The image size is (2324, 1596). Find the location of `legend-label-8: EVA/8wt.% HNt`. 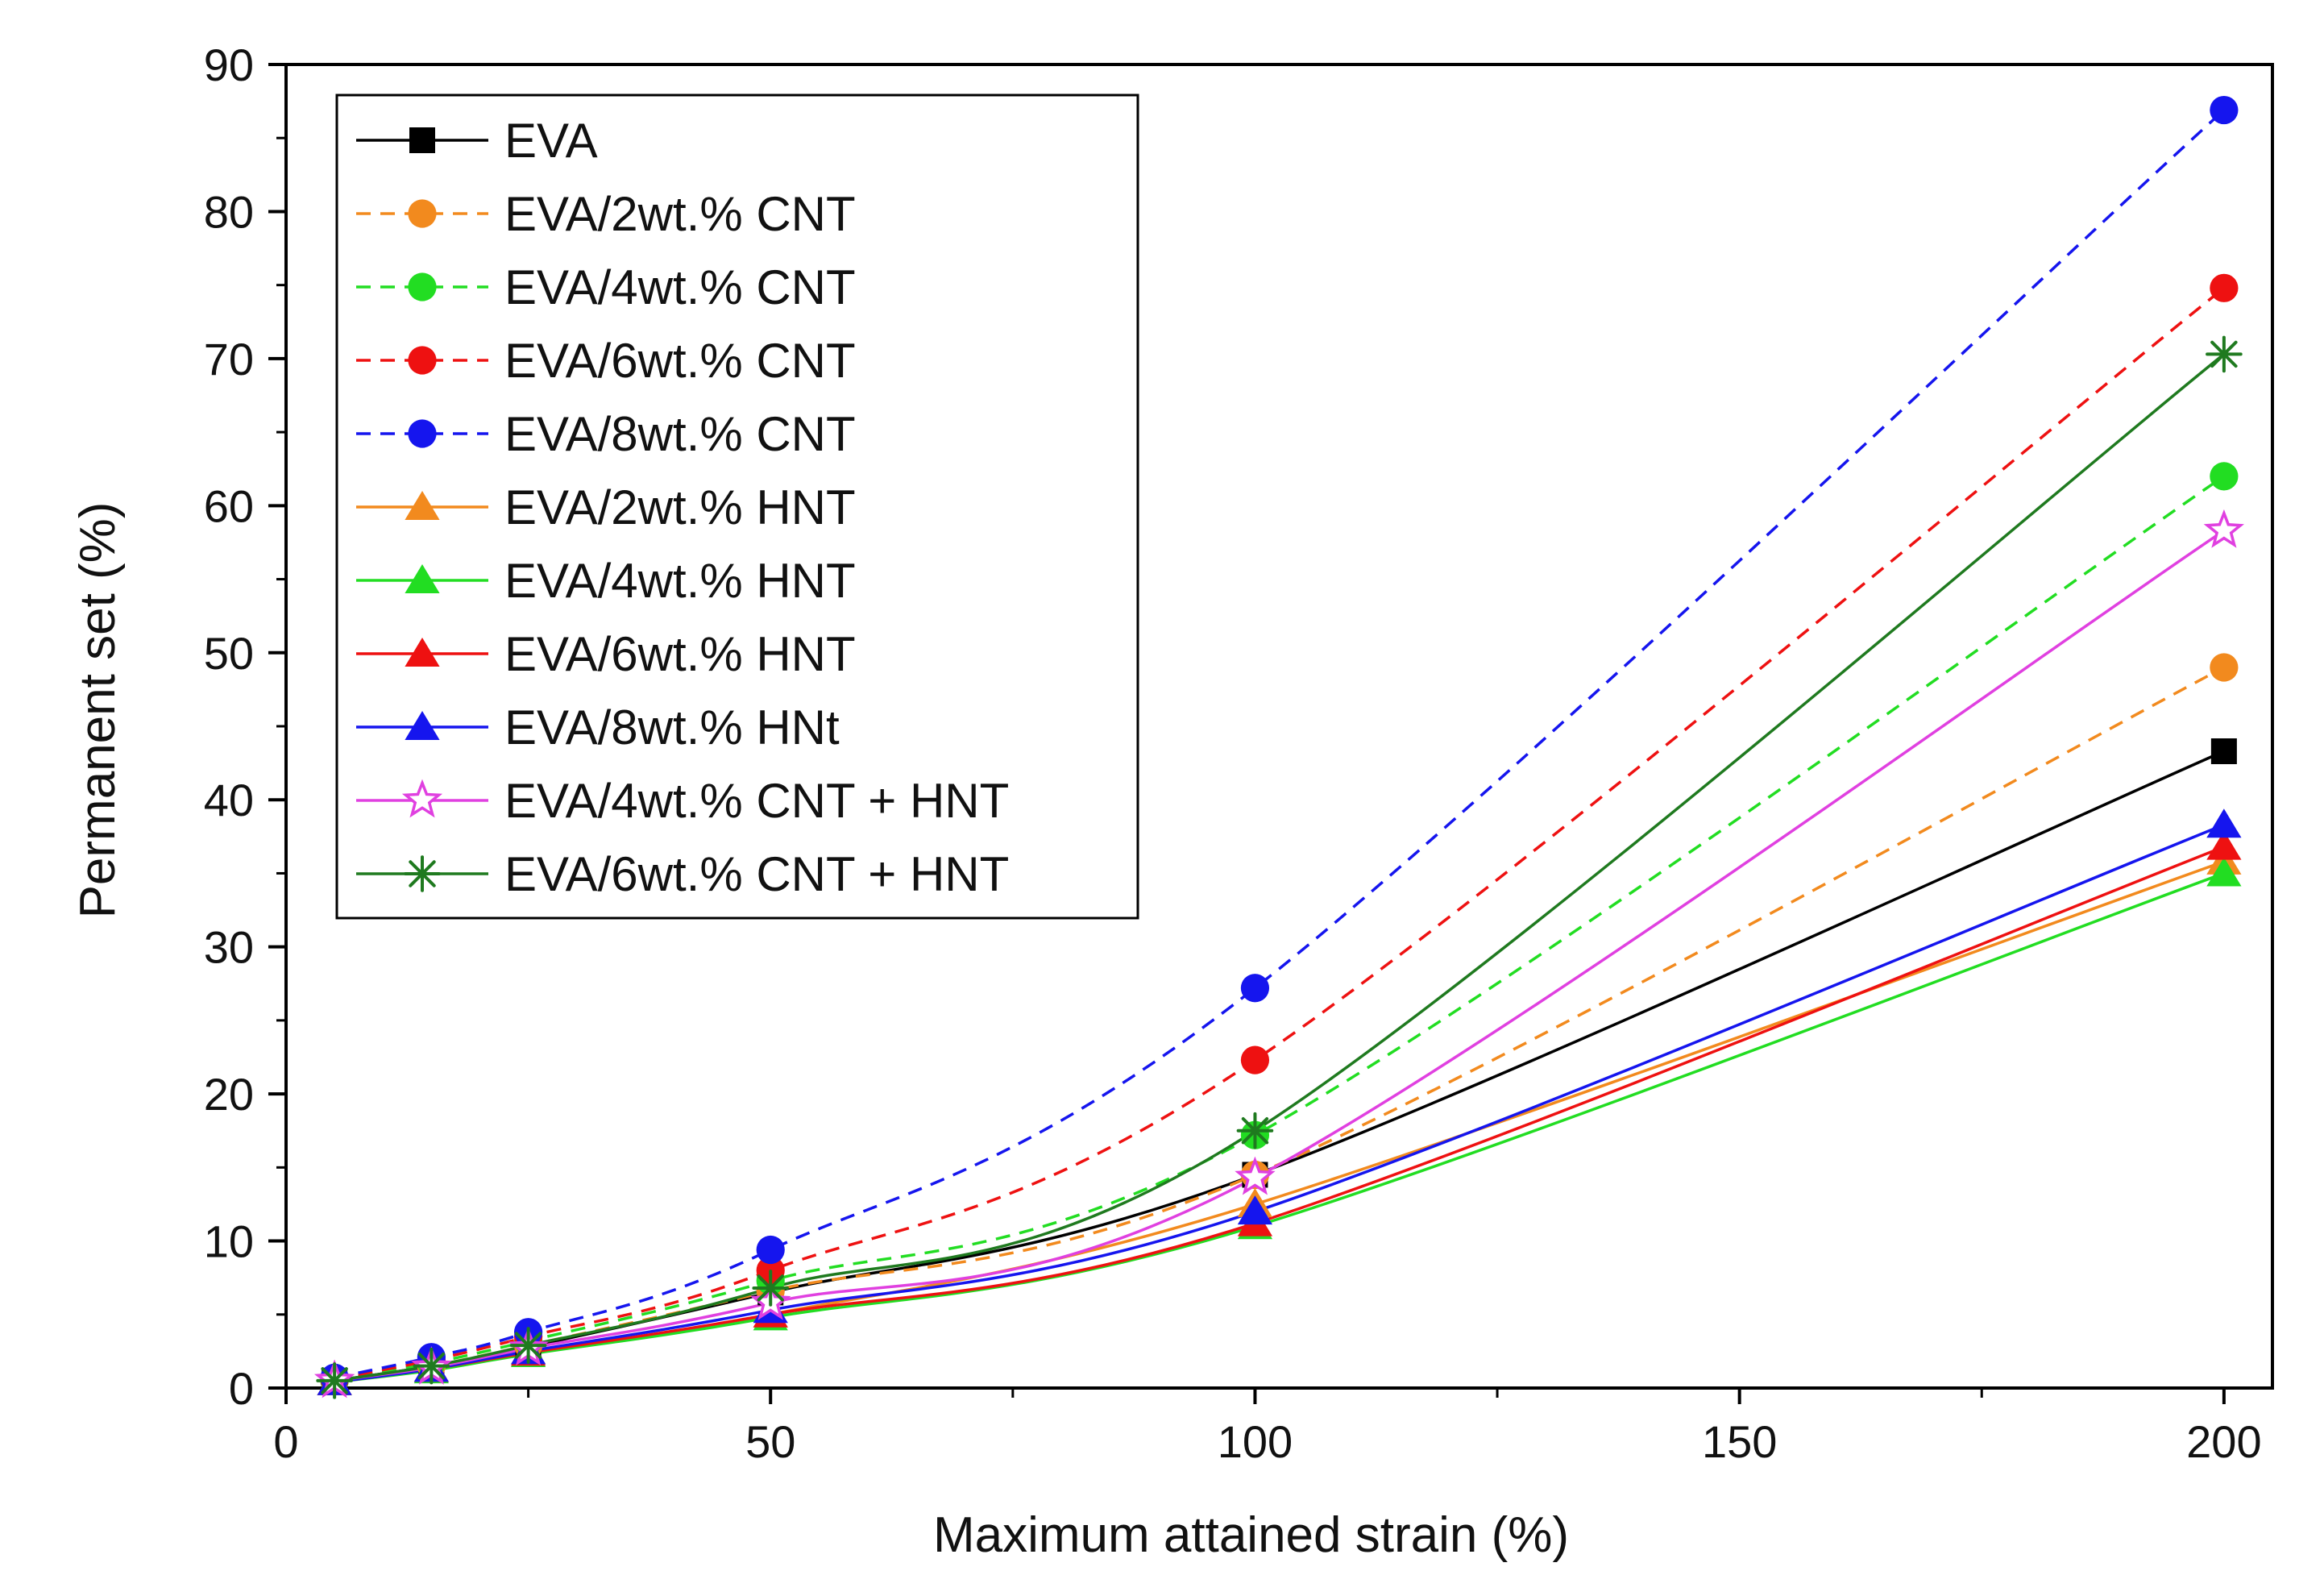

legend-label-8: EVA/8wt.% HNt is located at coordinates (672, 727).